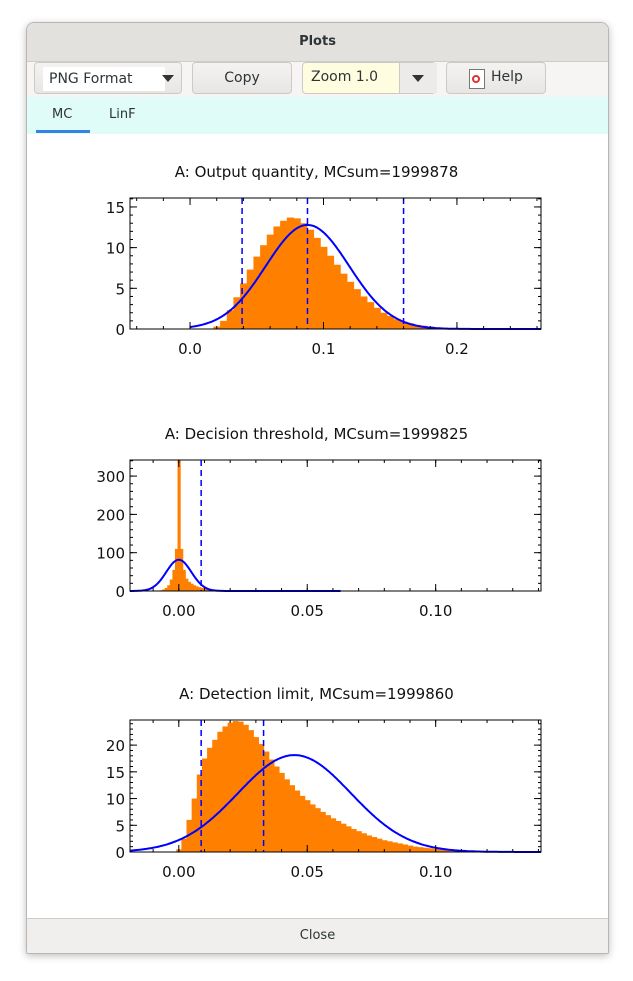 The width and height of the screenshot is (633, 981). Describe the element at coordinates (120, 289) in the screenshot. I see `y-tick-label: 5` at that location.